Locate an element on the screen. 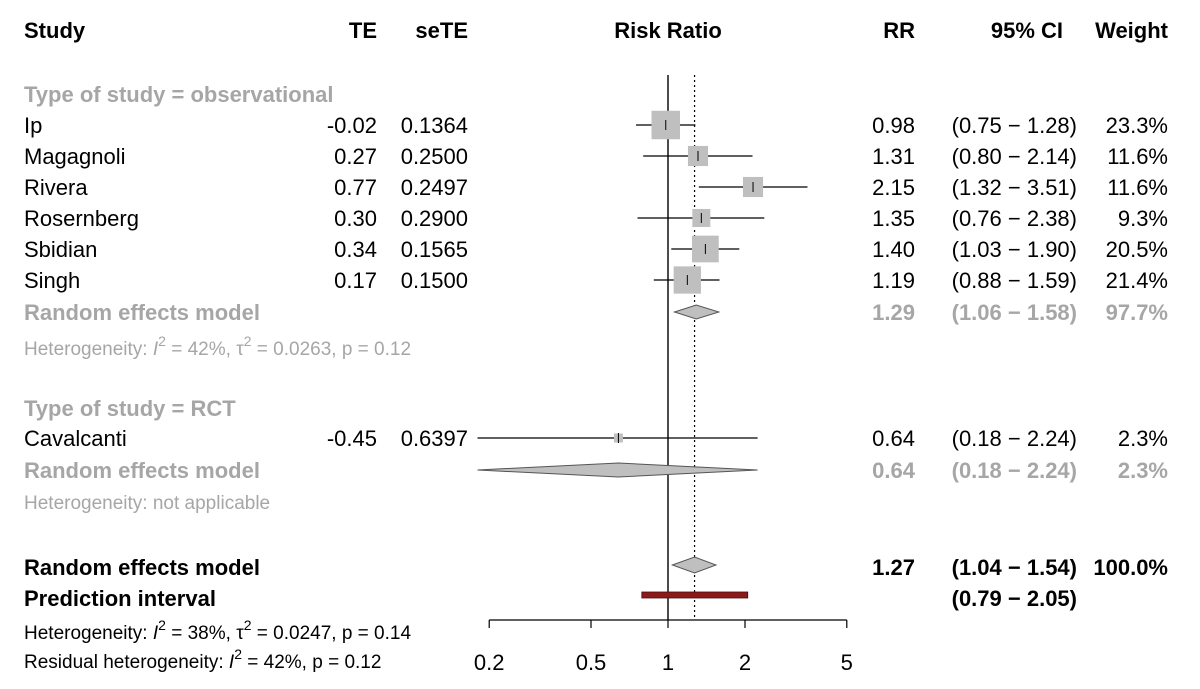 The height and width of the screenshot is (689, 1200). header-ci: 95% CI is located at coordinates (1027, 30).